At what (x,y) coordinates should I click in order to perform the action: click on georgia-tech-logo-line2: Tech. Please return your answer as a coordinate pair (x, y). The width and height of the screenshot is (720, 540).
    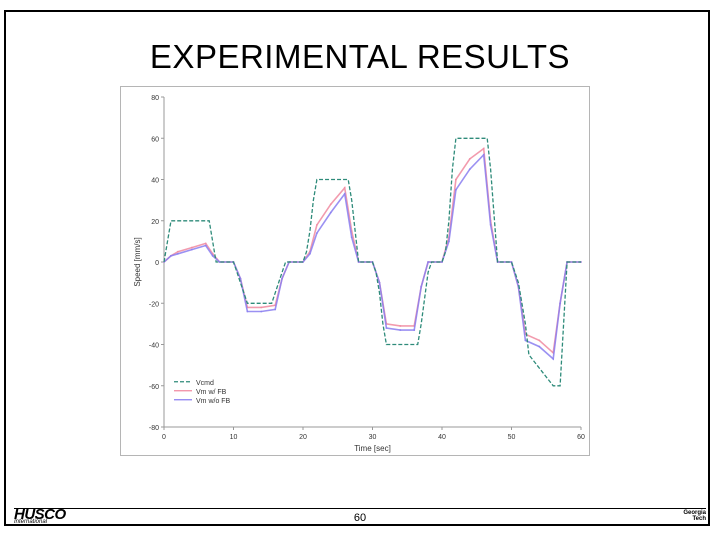
    Looking at the image, I should click on (699, 519).